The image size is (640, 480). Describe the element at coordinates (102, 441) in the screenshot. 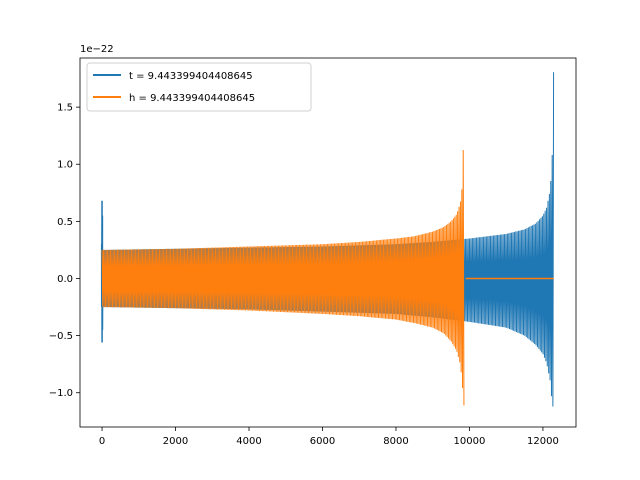

I see `x-tick-label: 0` at that location.